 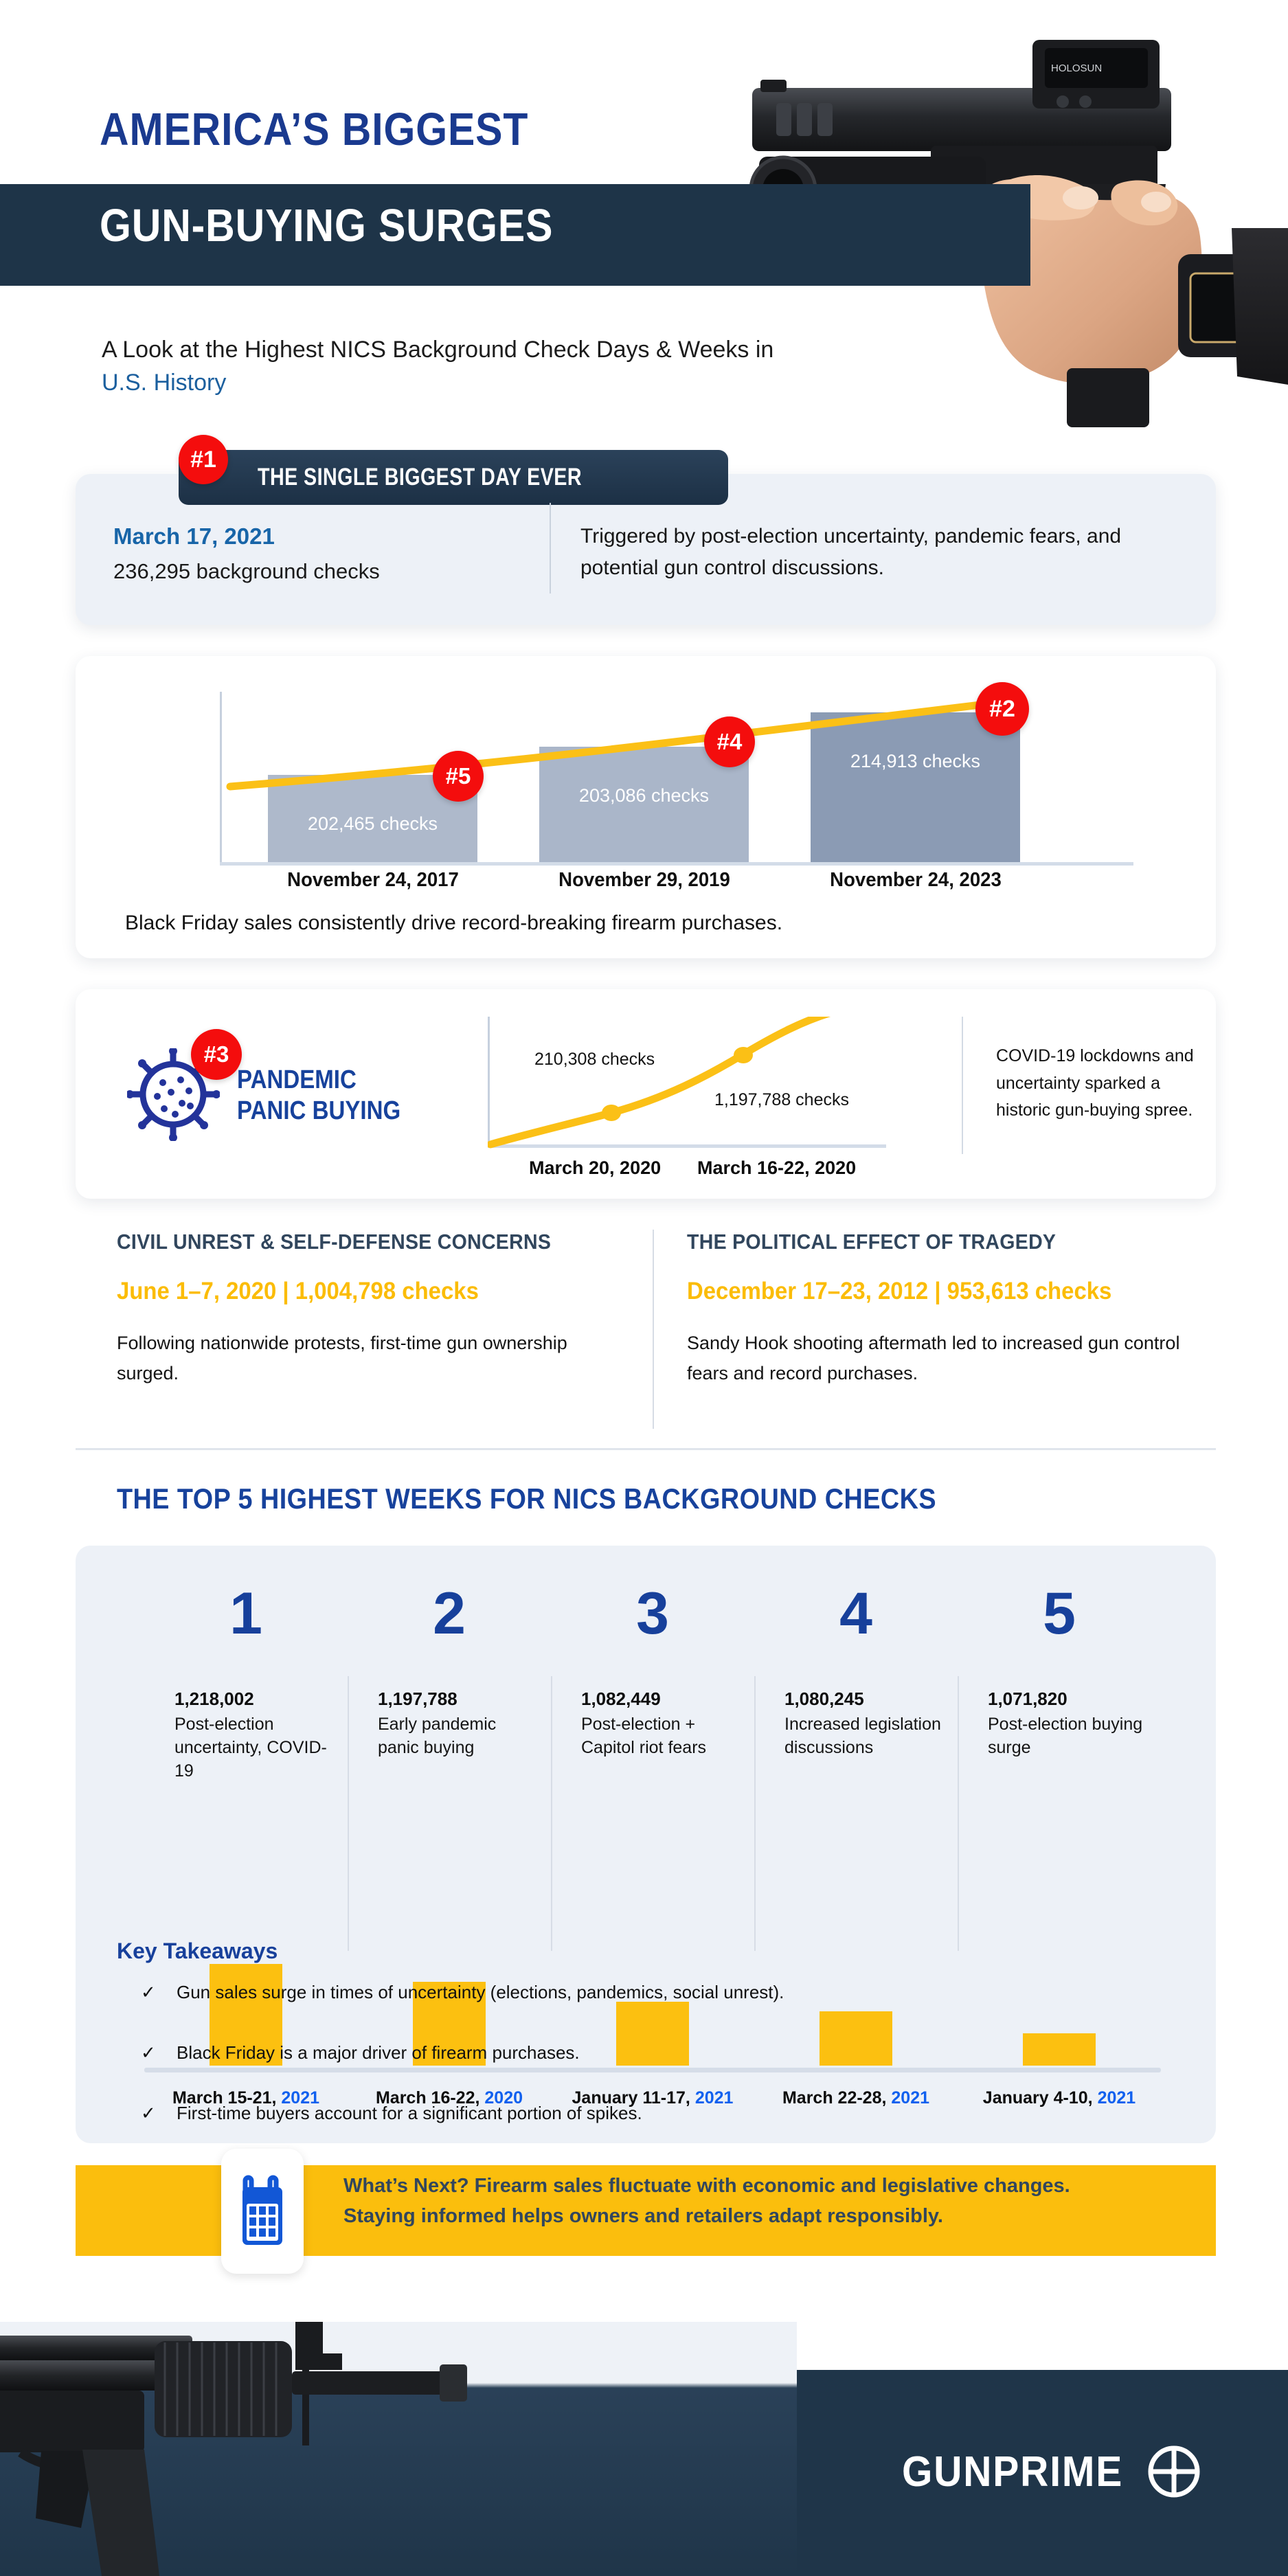 What do you see at coordinates (319, 553) in the screenshot?
I see `single-biggest-day-stats: March 17, 2021 236,295 background checks` at bounding box center [319, 553].